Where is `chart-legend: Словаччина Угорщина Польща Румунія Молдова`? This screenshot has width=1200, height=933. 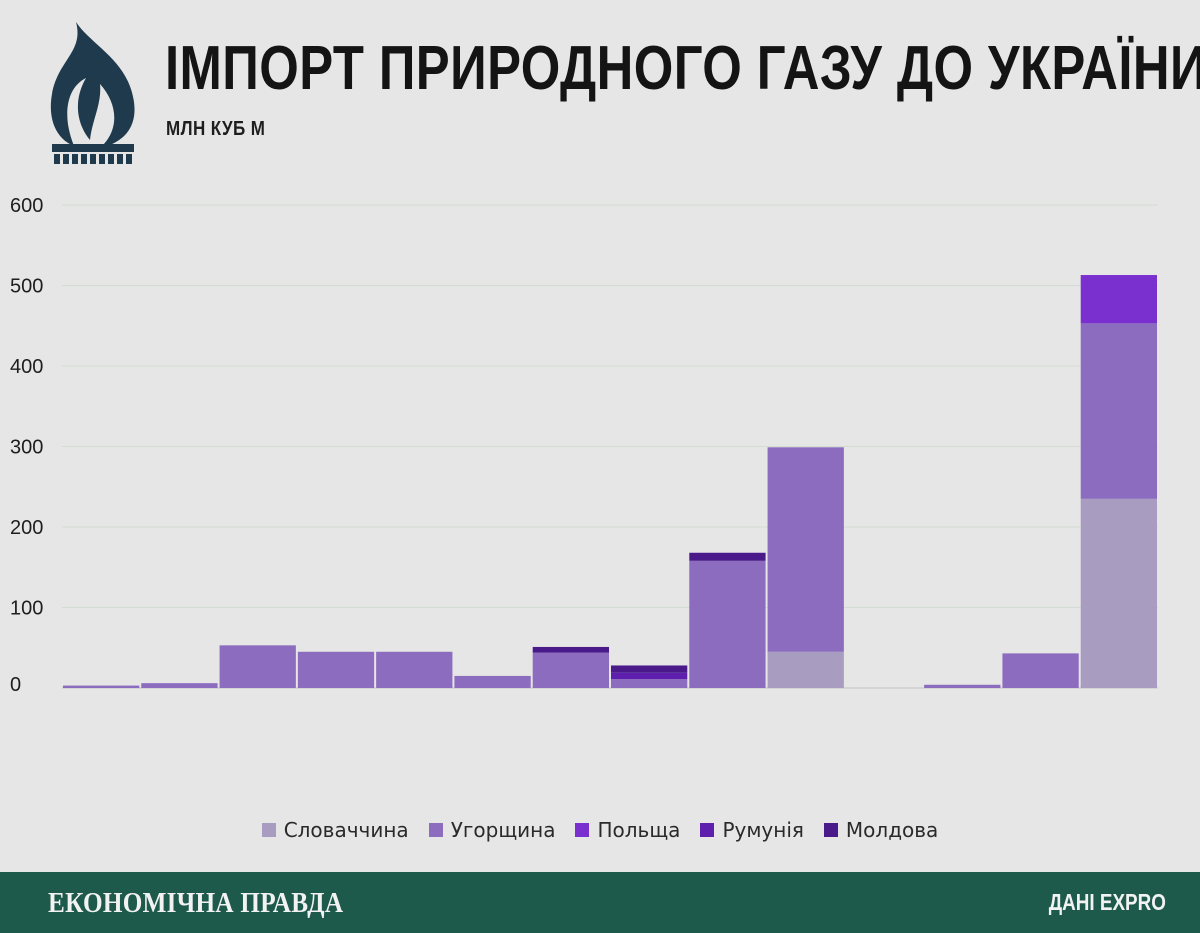 chart-legend: Словаччина Угорщина Польща Румунія Молдова is located at coordinates (600, 830).